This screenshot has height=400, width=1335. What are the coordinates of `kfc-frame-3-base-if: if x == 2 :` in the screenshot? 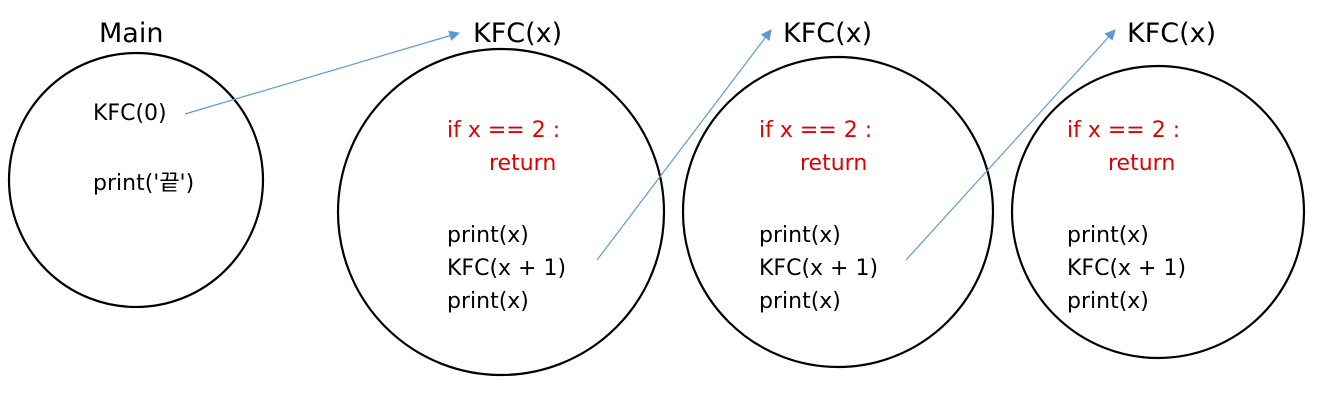 It's located at (1123, 130).